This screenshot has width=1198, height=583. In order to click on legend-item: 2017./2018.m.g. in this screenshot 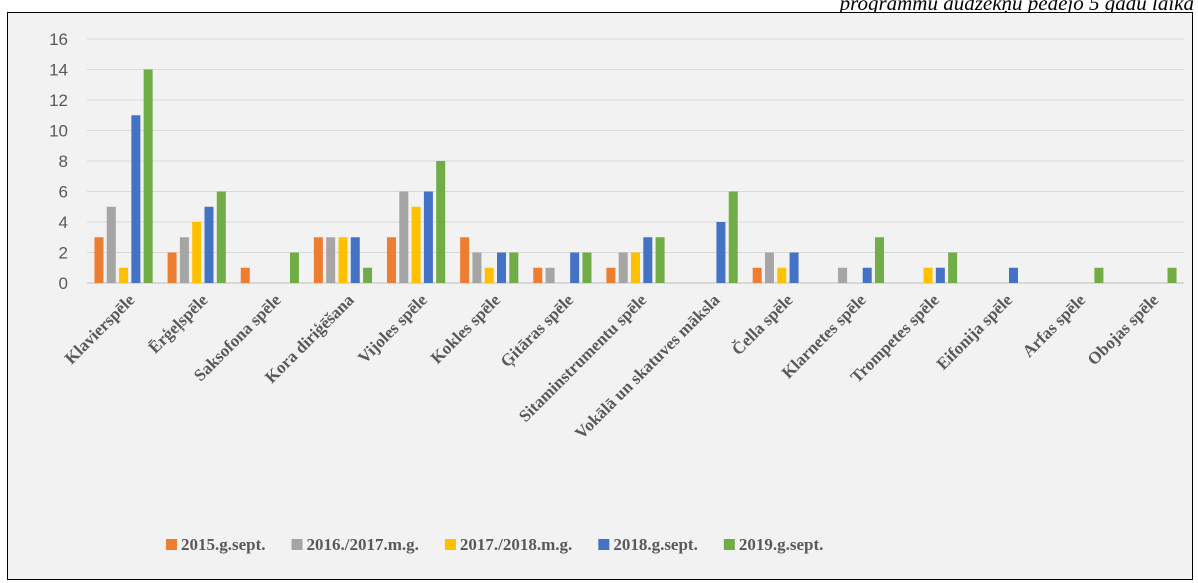, I will do `click(508, 544)`.